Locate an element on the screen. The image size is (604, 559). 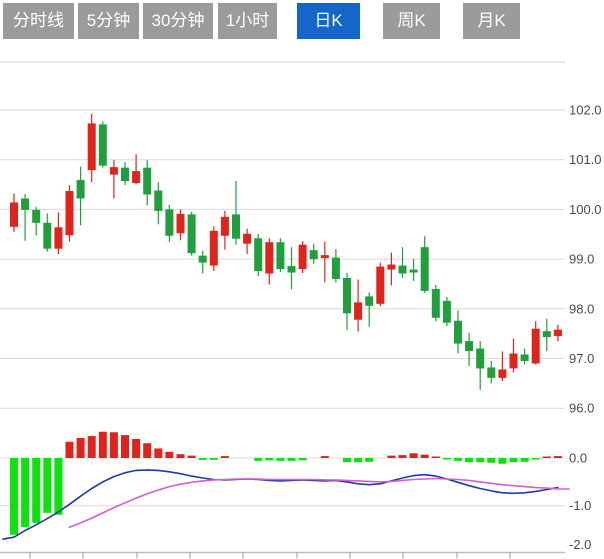
macd-tick-label: 0.0 is located at coordinates (578, 458).